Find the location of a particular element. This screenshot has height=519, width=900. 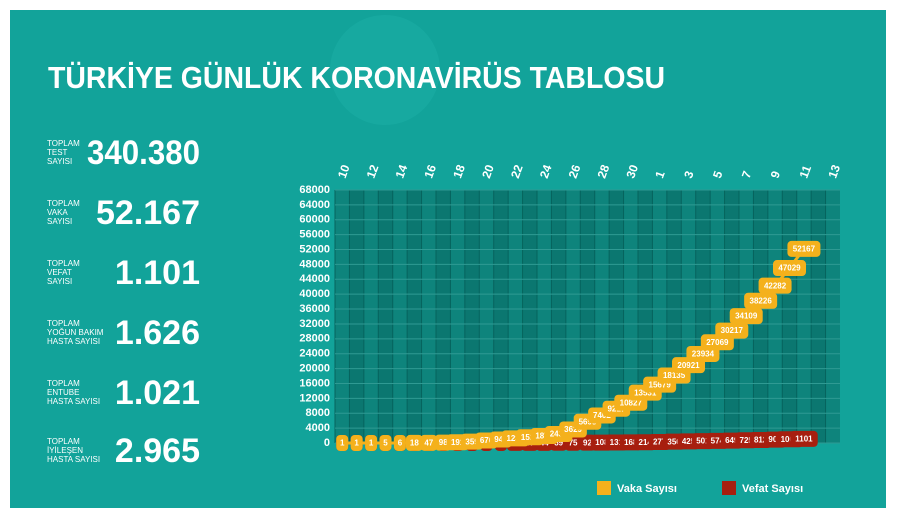

data-point: 47029 is located at coordinates (789, 268).